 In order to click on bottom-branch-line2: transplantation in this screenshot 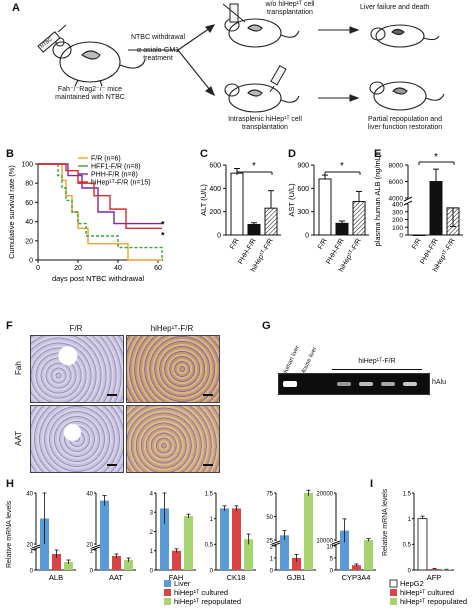, I will do `click(265, 127)`.